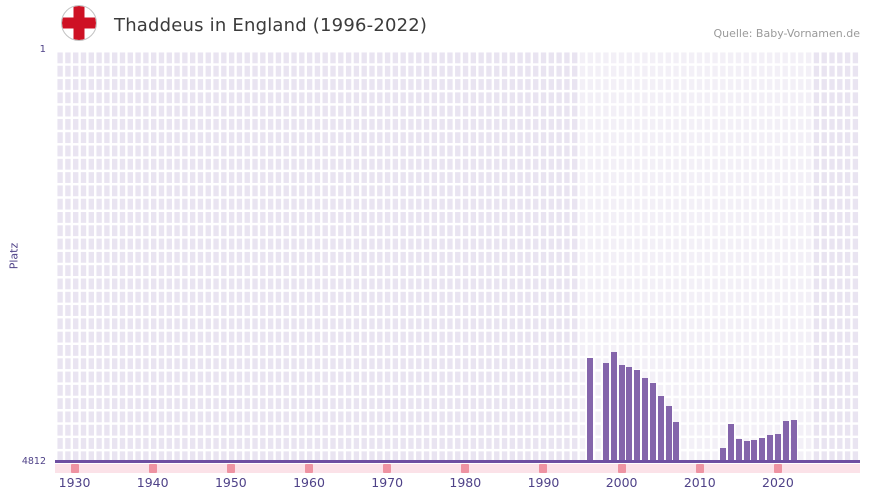 The width and height of the screenshot is (873, 502). What do you see at coordinates (778, 482) in the screenshot?
I see `x-axis-label: 2020` at bounding box center [778, 482].